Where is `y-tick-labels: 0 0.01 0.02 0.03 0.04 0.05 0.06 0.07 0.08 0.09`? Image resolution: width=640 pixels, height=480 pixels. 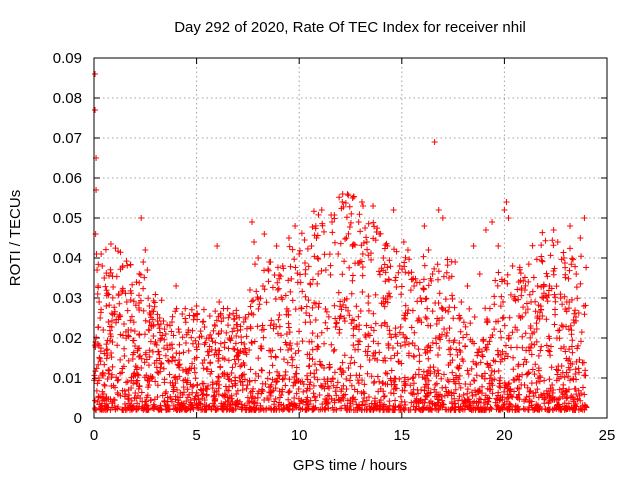 y-tick-labels: 0 0.01 0.02 0.03 0.04 0.05 0.06 0.07 0.08 0.09 is located at coordinates (67, 238).